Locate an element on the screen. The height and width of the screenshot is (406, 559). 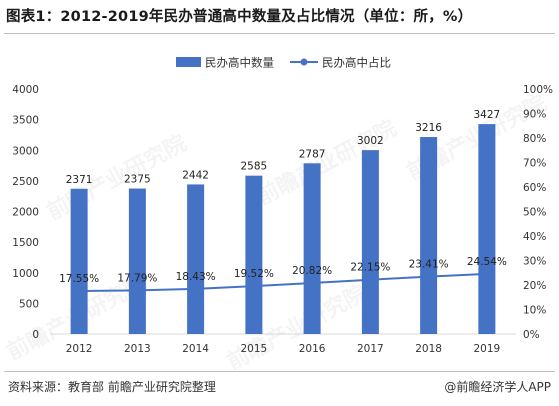
y-right-tick-label: 90% is located at coordinates (534, 115).